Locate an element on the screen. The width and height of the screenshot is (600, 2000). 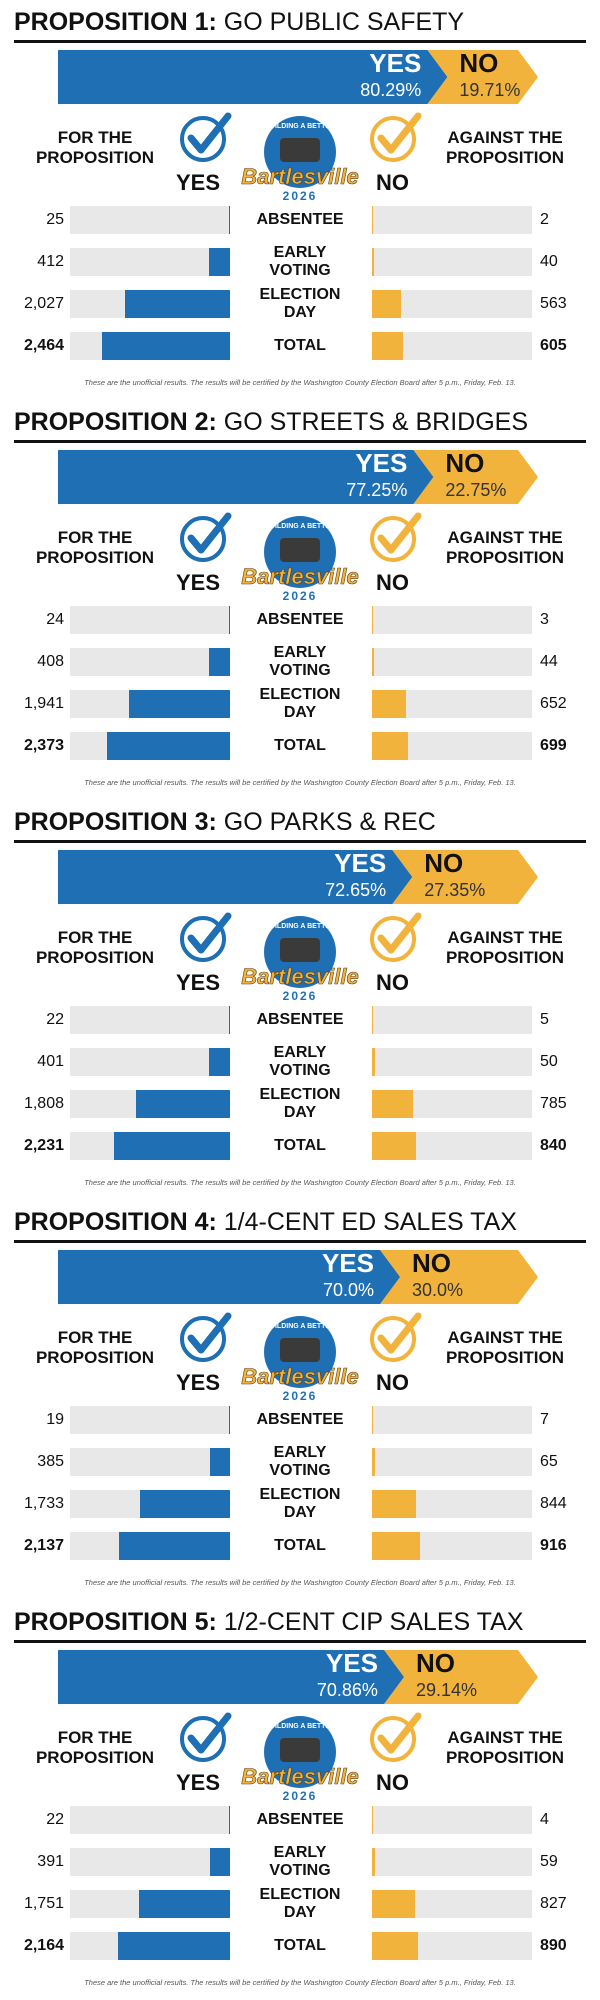
for-label: FOR THE PROPOSITION is located at coordinates (95, 547).